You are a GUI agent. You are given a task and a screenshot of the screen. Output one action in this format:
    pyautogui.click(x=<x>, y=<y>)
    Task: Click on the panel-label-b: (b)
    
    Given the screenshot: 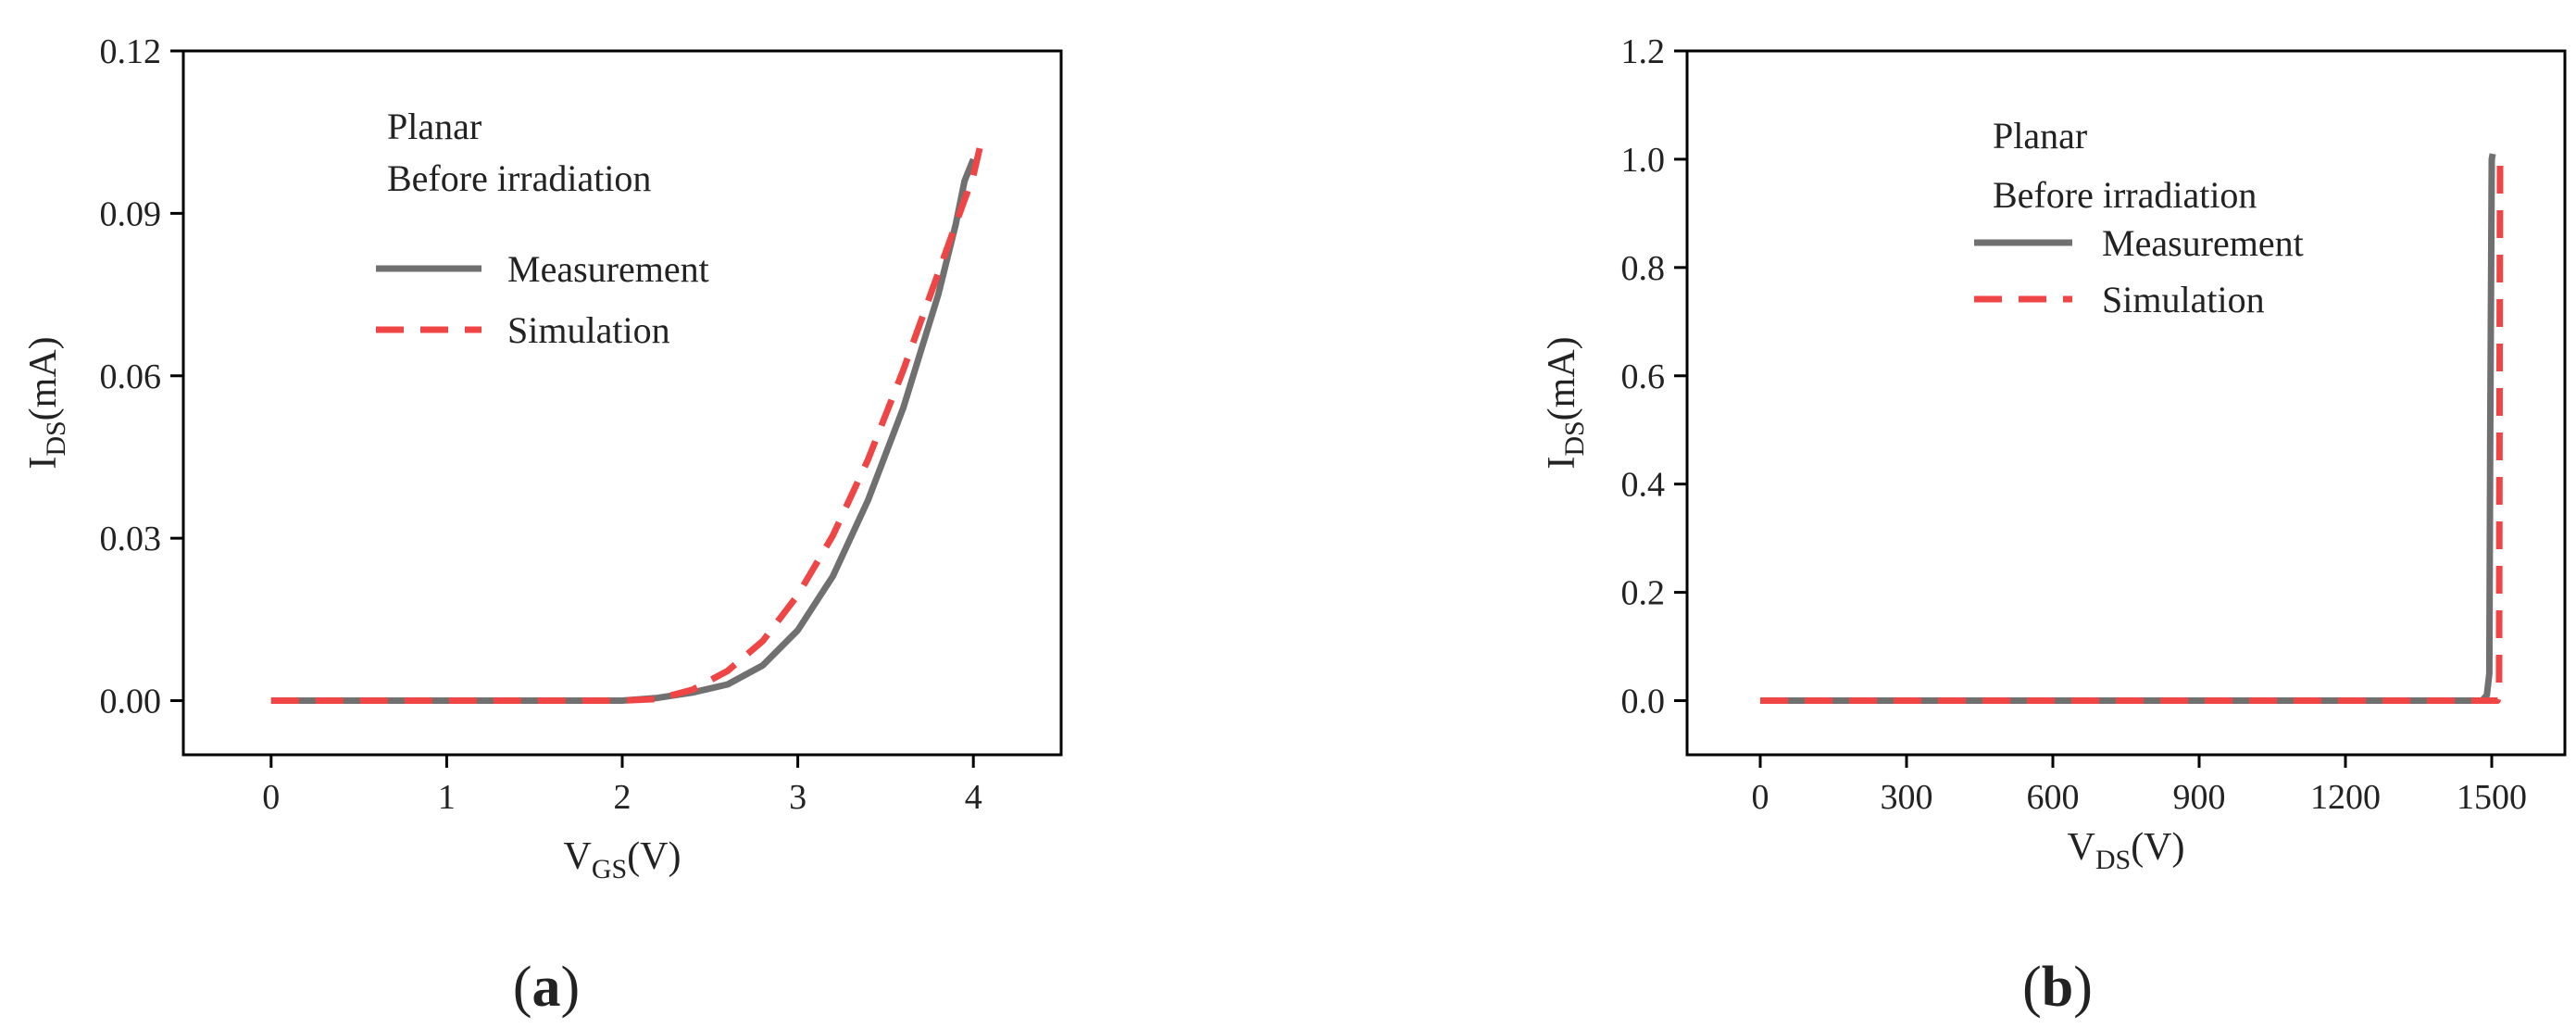 What is the action you would take?
    pyautogui.click(x=2057, y=987)
    